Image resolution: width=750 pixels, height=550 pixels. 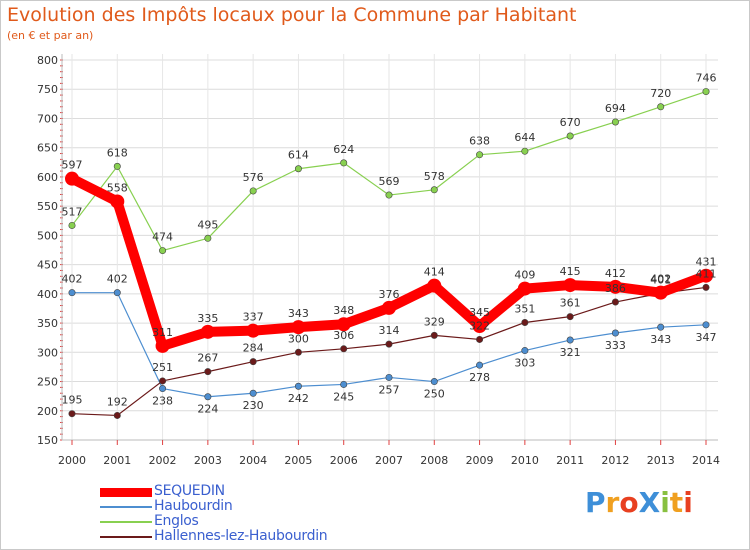 I want to click on data-label: 337, so click(x=253, y=317).